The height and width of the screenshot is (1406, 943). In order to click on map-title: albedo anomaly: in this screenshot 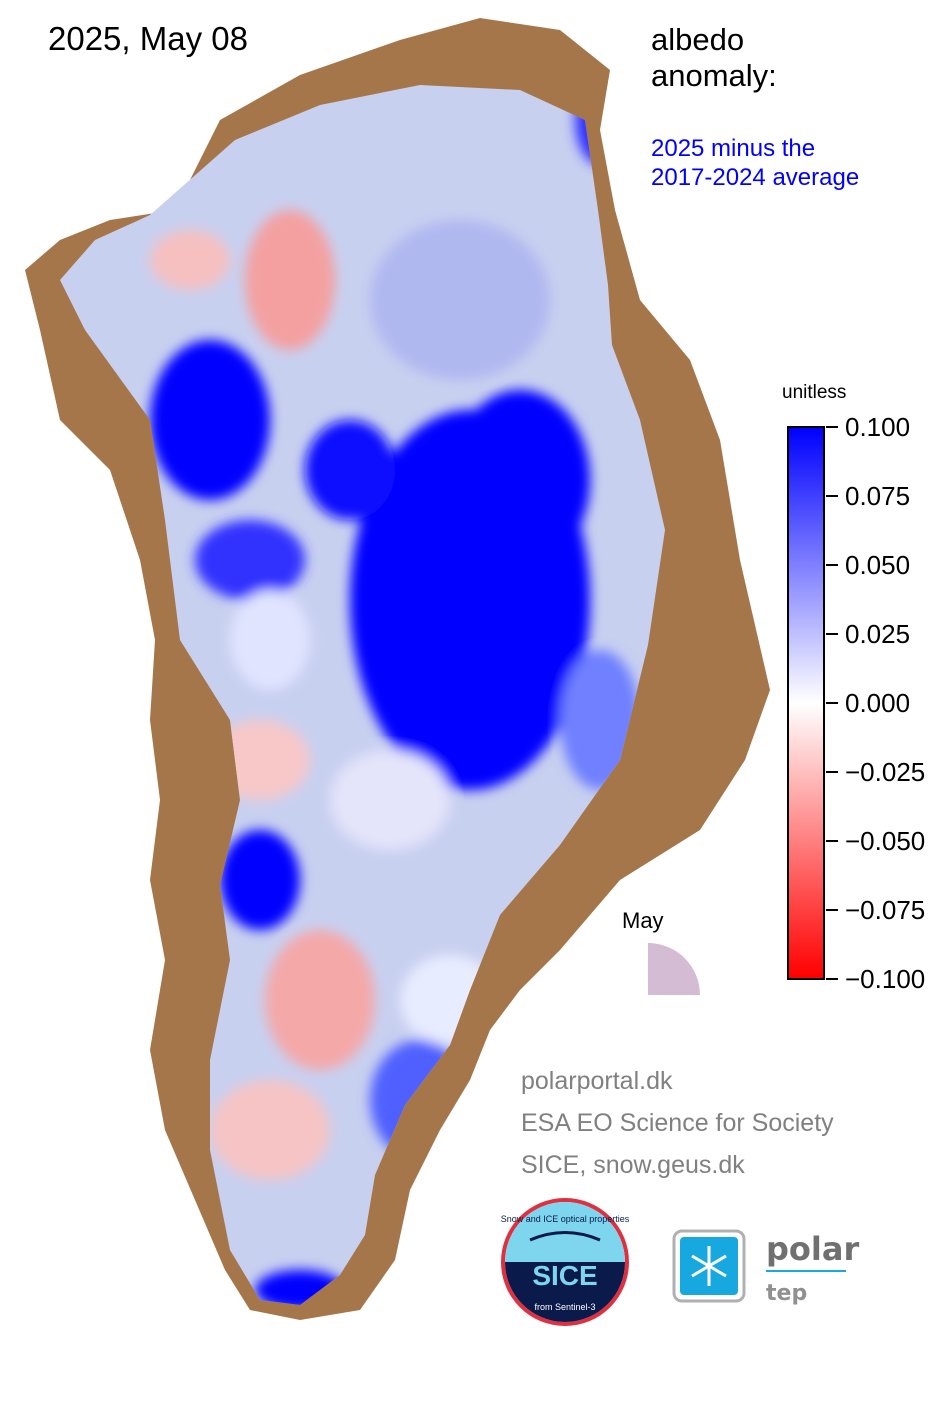, I will do `click(714, 58)`.